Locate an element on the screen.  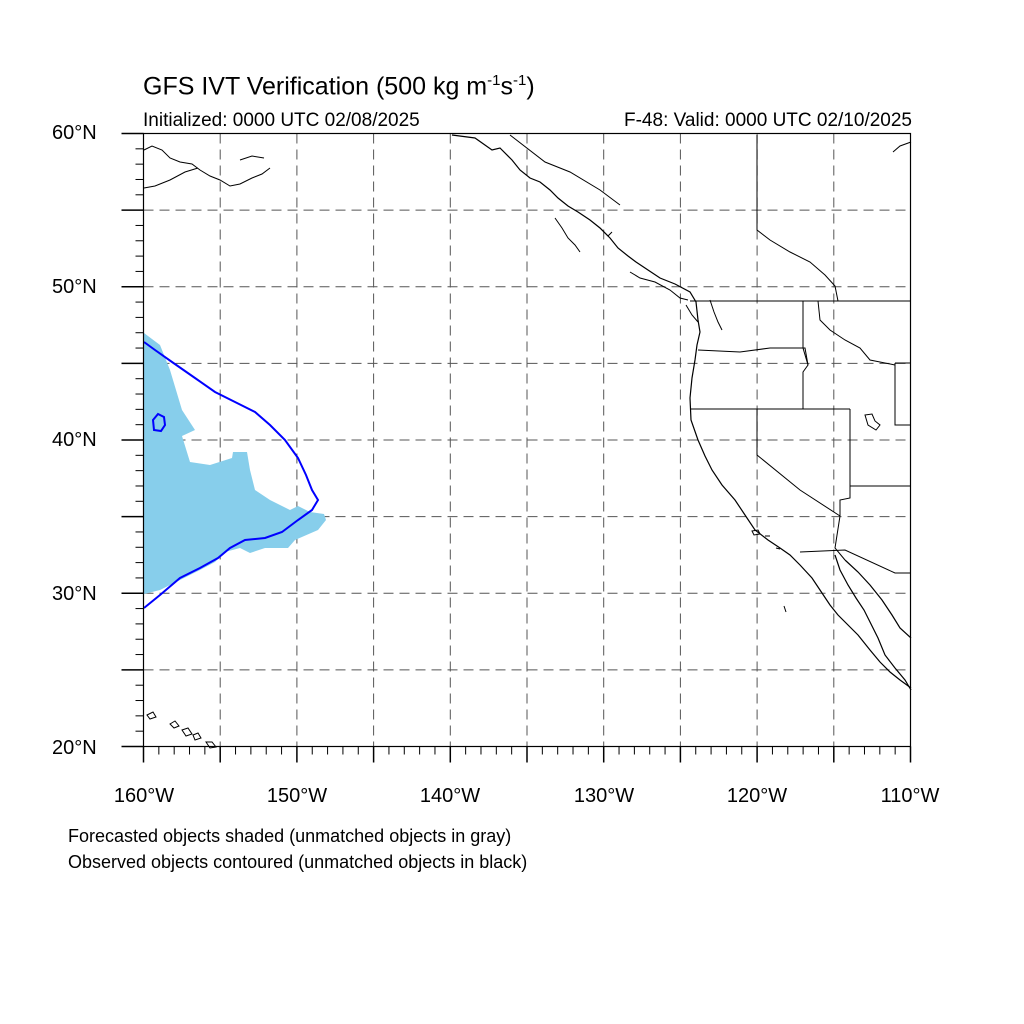
lat-label-60: 60°N is located at coordinates (74, 133).